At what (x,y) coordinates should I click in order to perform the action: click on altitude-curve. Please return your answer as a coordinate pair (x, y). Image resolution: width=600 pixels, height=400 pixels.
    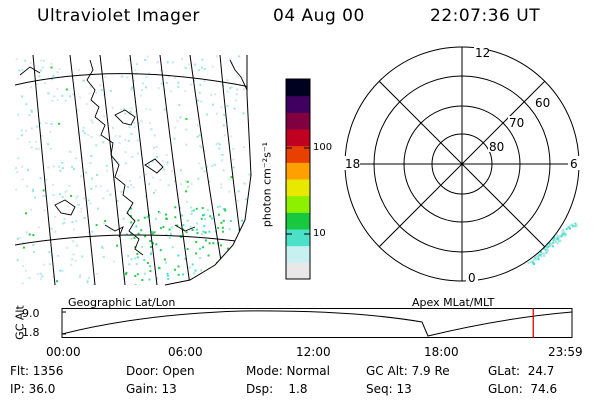
    Looking at the image, I should click on (317, 323).